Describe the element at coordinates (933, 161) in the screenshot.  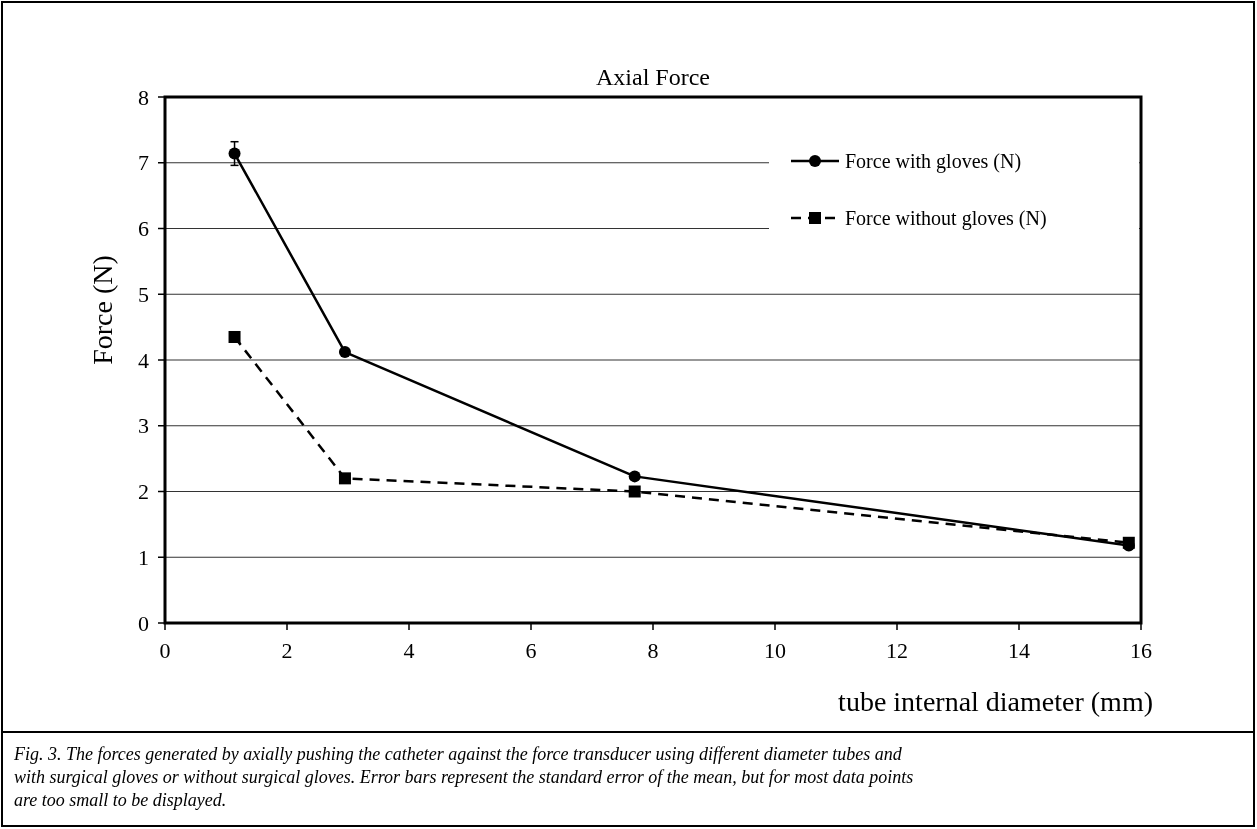
I see `legend-label: Force with gloves (N)` at that location.